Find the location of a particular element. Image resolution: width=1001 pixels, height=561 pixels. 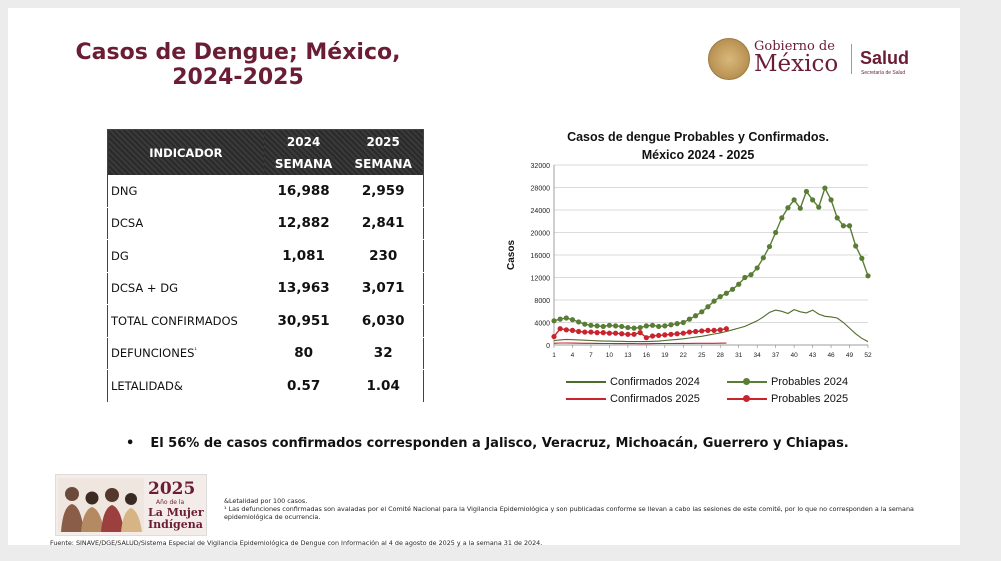

row-label-text: DNG is located at coordinates (124, 190).